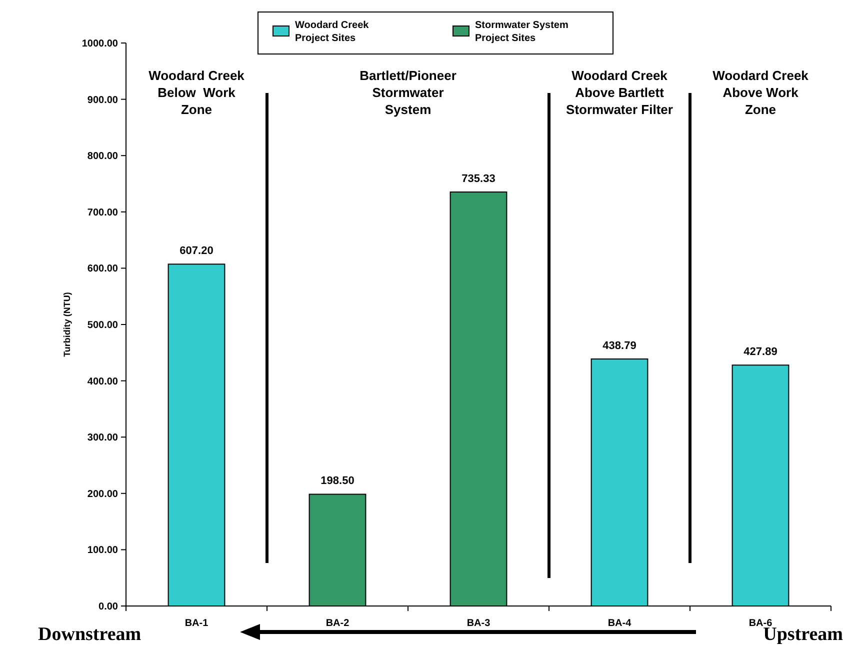 This screenshot has height=656, width=843. What do you see at coordinates (197, 251) in the screenshot?
I see `data-label: 607.20` at bounding box center [197, 251].